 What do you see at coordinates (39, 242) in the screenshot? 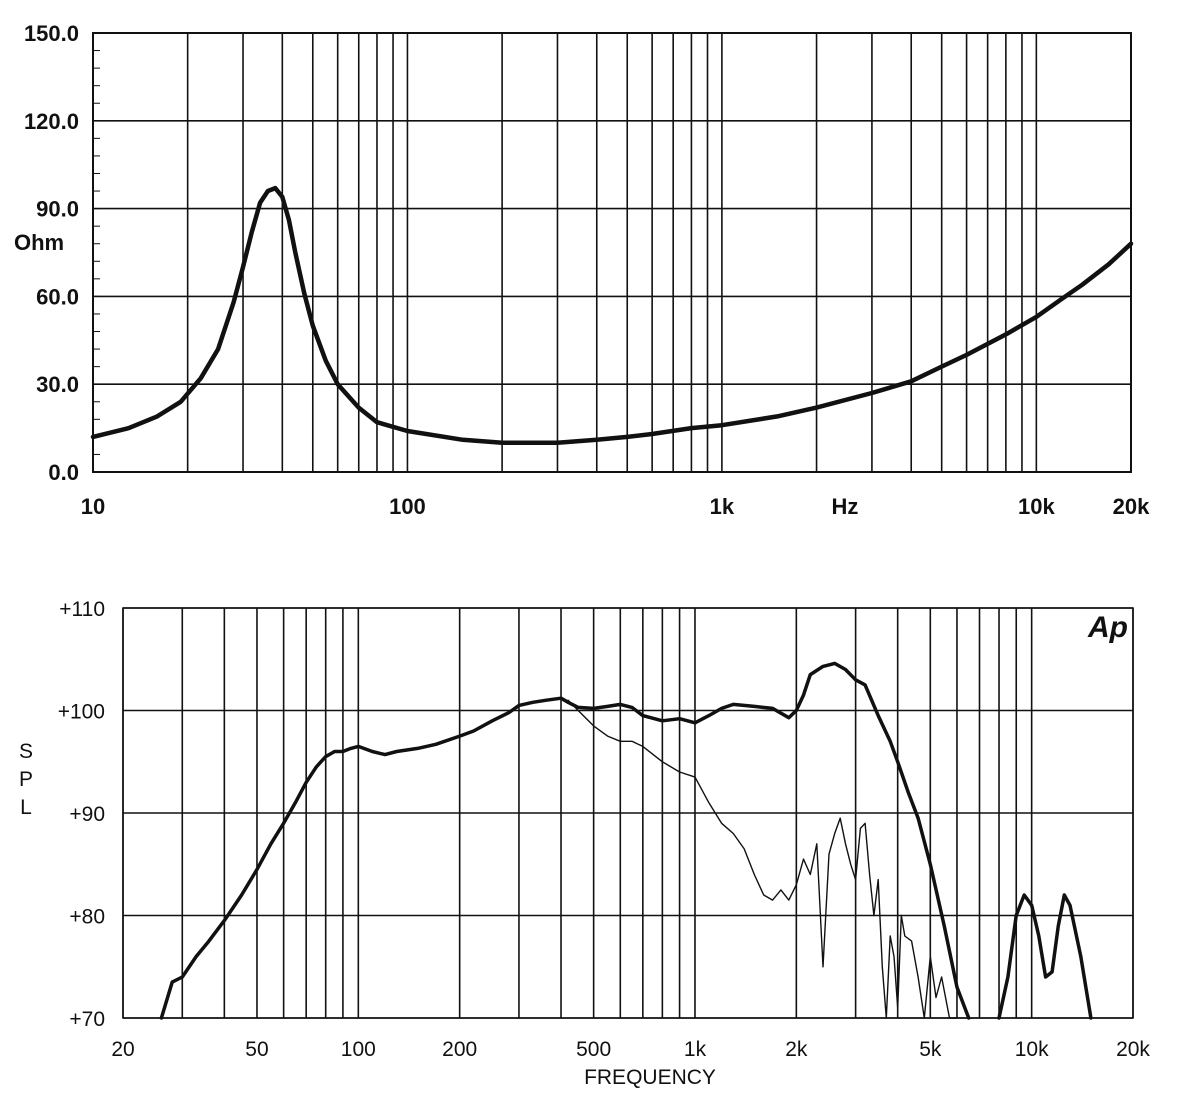
I see `impedance-y-axis-label: Ohm` at bounding box center [39, 242].